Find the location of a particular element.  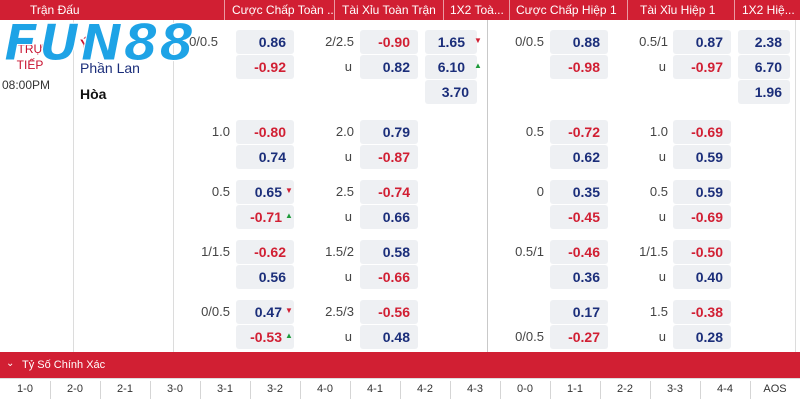

odds-cell: -0.53 is located at coordinates (265, 337).